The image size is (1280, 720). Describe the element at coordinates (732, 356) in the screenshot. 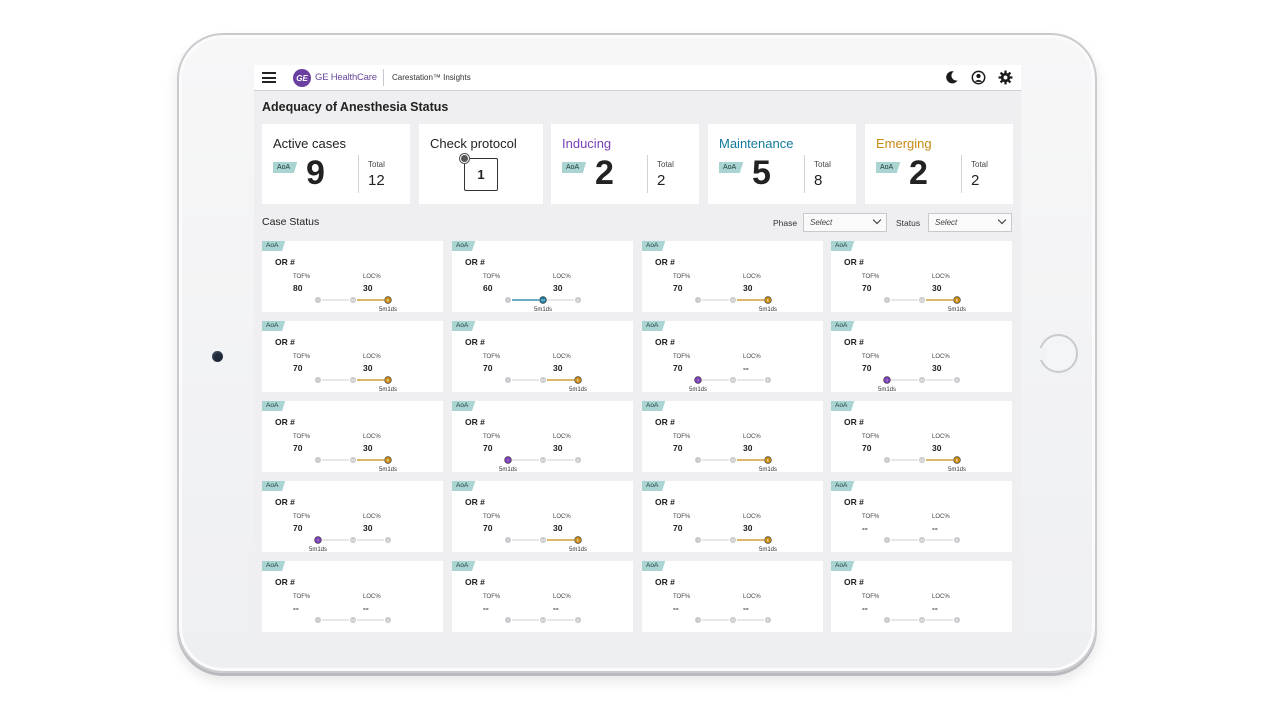

I see `case-card: AoA OR # TOF% LOC% 70 -- I M E 5m1ds` at that location.